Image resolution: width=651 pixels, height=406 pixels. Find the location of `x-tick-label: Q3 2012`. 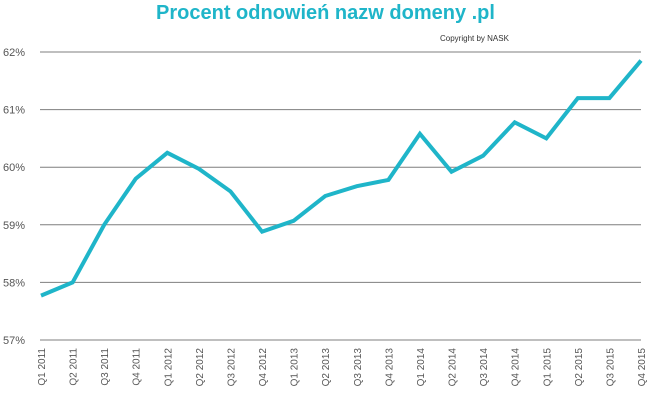

x-tick-label: Q3 2012 is located at coordinates (231, 367).